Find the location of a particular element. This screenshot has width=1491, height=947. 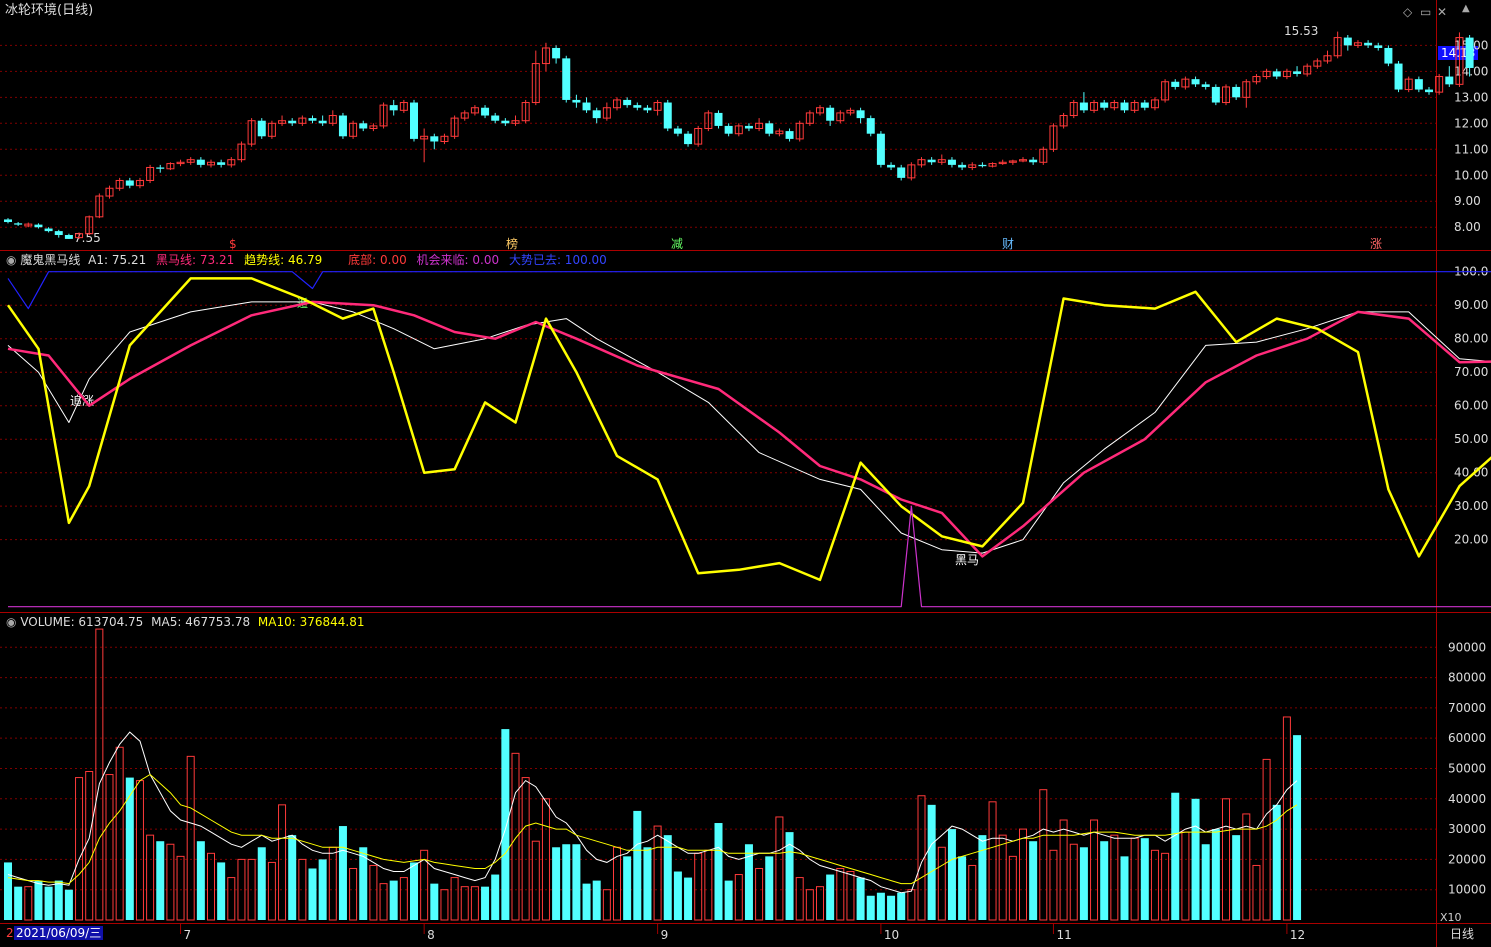

indicator-tick-label: 90.00 is located at coordinates (1471, 305).